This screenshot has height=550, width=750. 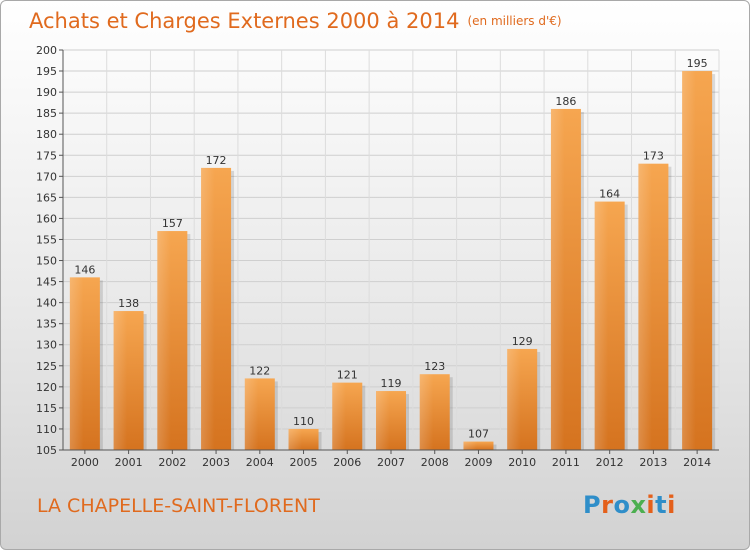 I want to click on chart-title-text: Achats et Charges Externes 2000 à 2014, so click(x=244, y=21).